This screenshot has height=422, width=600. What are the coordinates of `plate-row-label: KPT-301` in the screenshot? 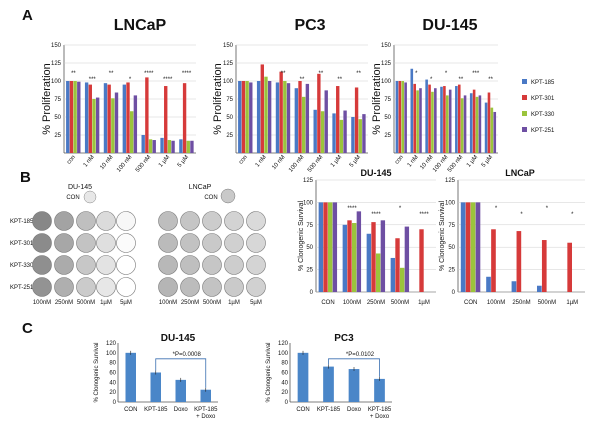 It's located at (22, 244).